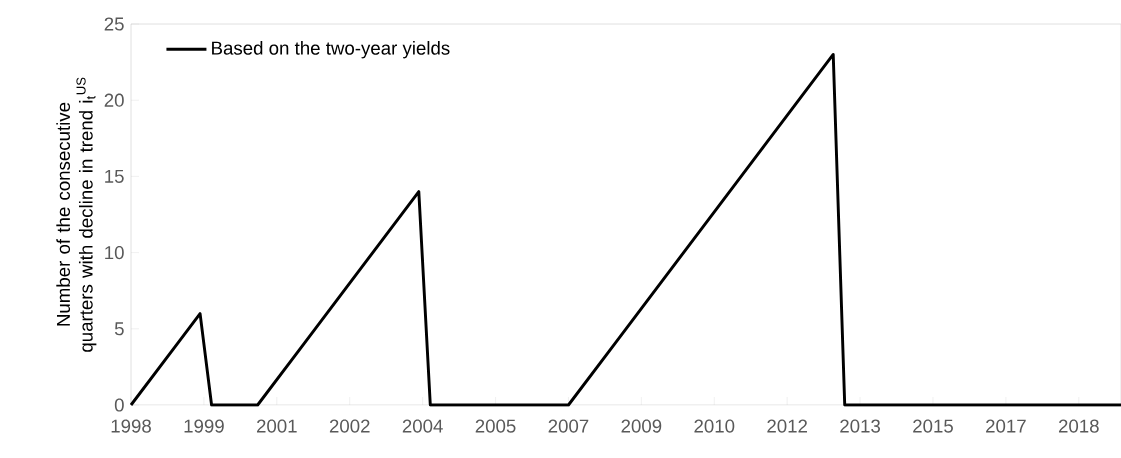 This screenshot has height=458, width=1121. What do you see at coordinates (331, 50) in the screenshot?
I see `legend-label: Based on the two-year yields` at bounding box center [331, 50].